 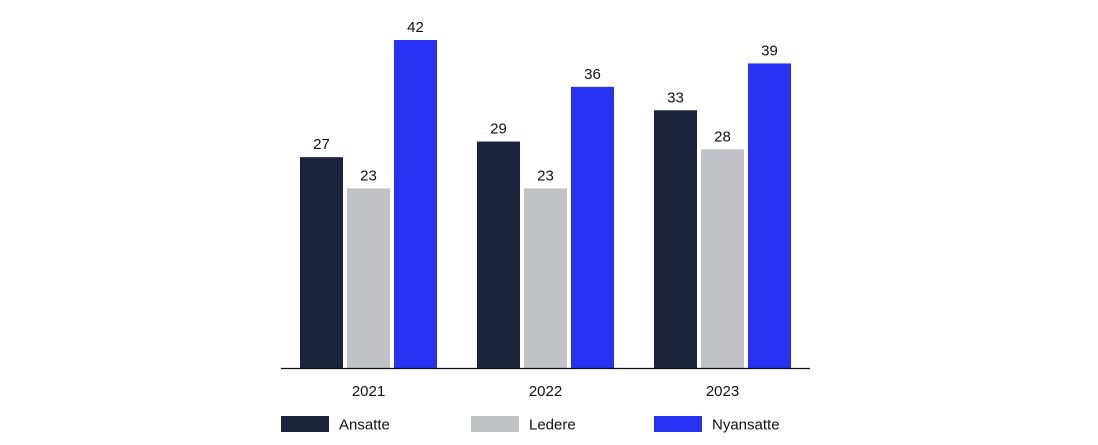 I want to click on x-tick-label-2022: 2022, so click(x=545, y=391).